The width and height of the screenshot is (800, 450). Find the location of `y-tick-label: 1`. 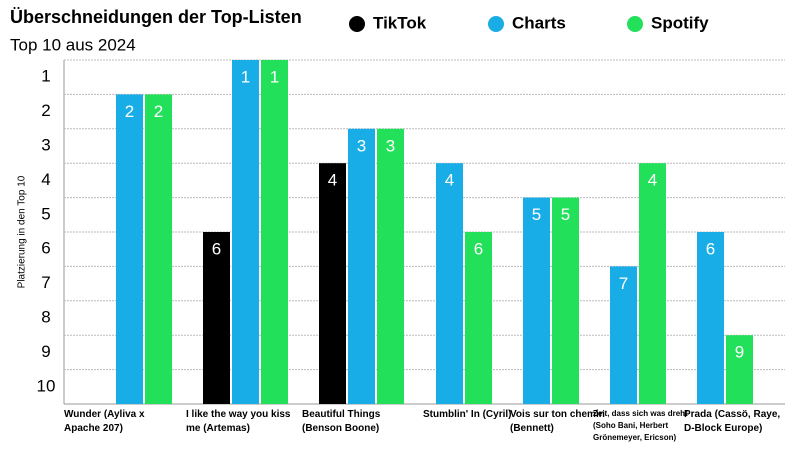

y-tick-label: 1 is located at coordinates (45, 76).